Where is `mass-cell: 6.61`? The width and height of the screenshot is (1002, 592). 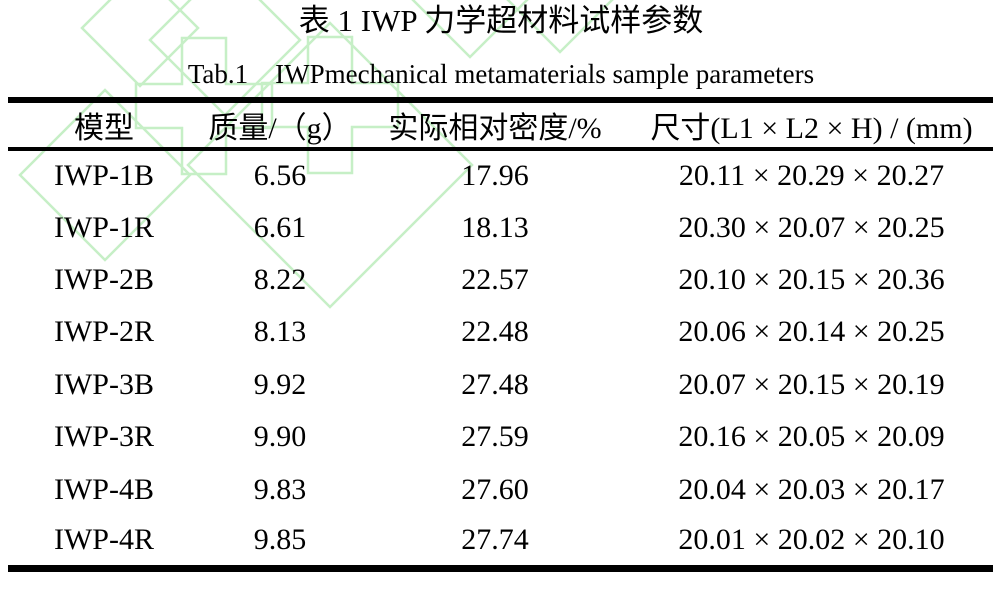
mass-cell: 6.61 is located at coordinates (280, 227).